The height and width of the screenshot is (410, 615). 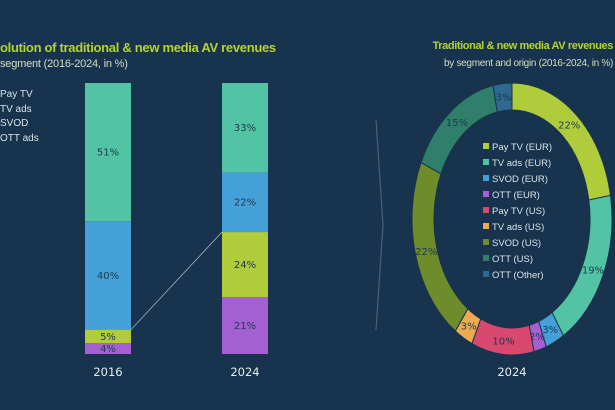 What do you see at coordinates (107, 372) in the screenshot?
I see `x-tick-label: 2016` at bounding box center [107, 372].